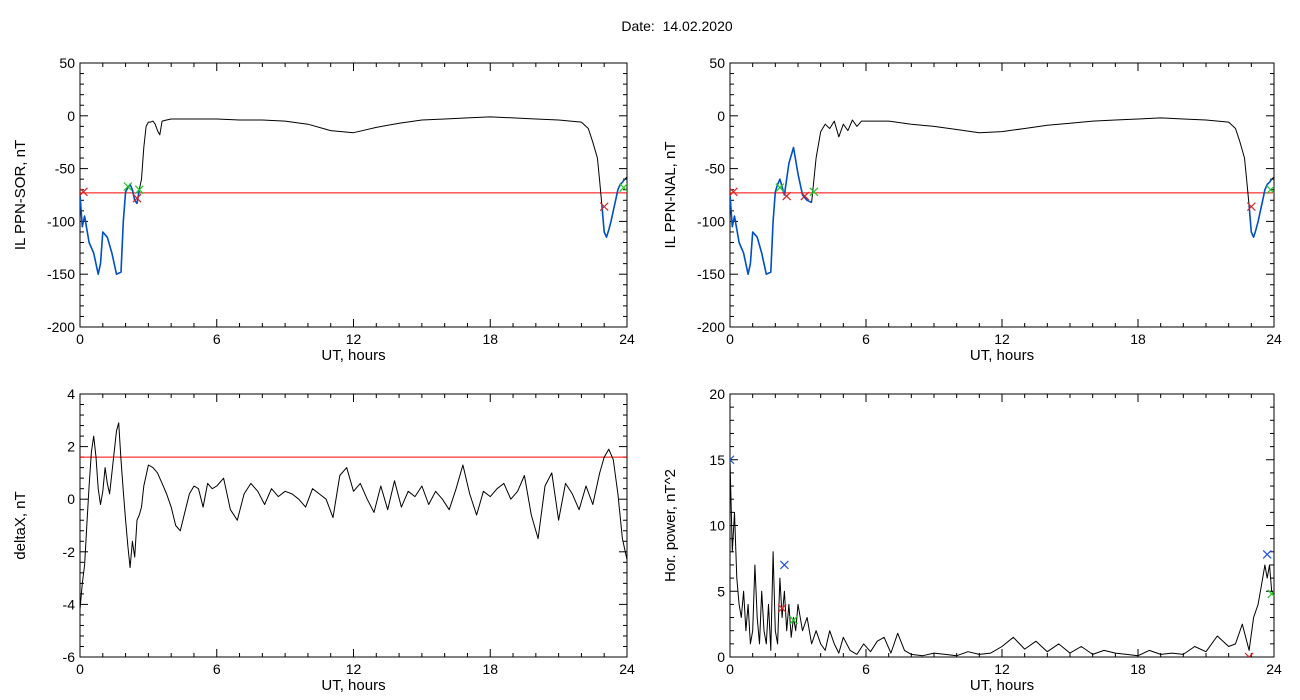 This screenshot has height=700, width=1300. What do you see at coordinates (20, 195) in the screenshot?
I see `y-axis-label: IL PPN-SOR, nT` at bounding box center [20, 195].